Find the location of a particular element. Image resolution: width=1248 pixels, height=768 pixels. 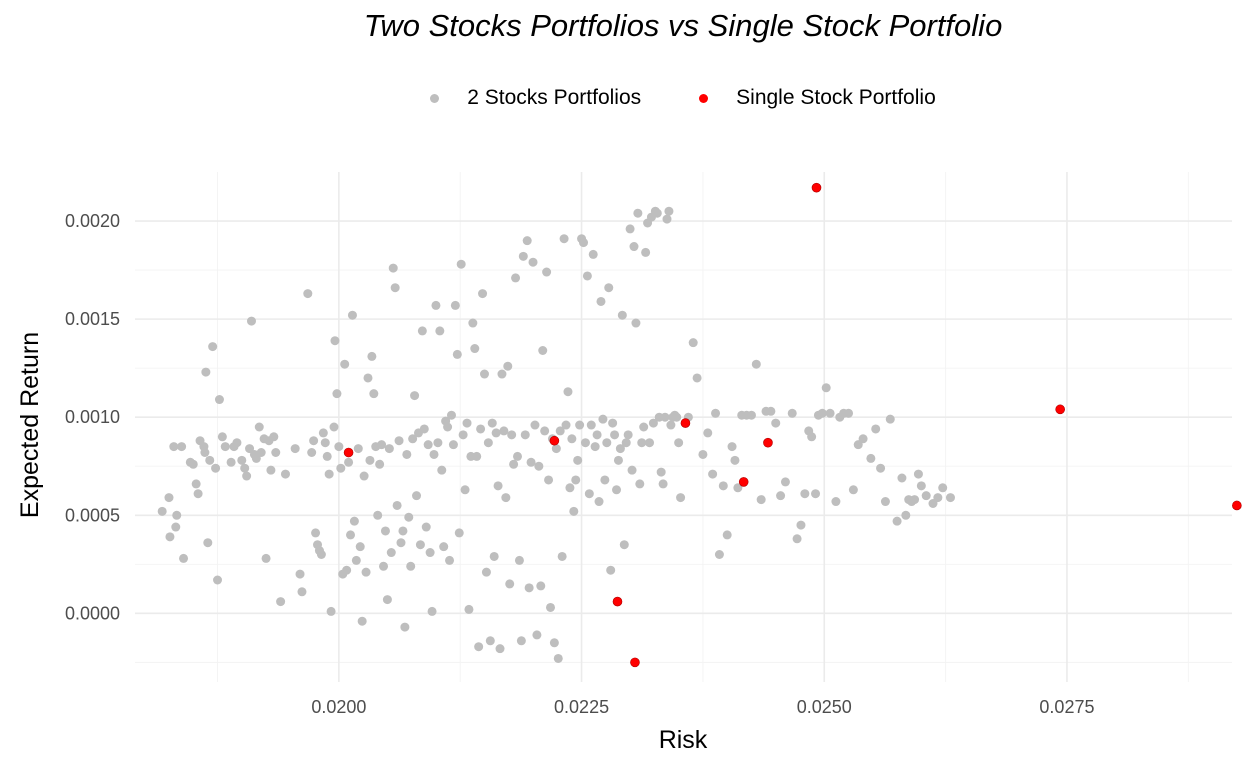

x-tick-label: 0.0200 is located at coordinates (338, 707).